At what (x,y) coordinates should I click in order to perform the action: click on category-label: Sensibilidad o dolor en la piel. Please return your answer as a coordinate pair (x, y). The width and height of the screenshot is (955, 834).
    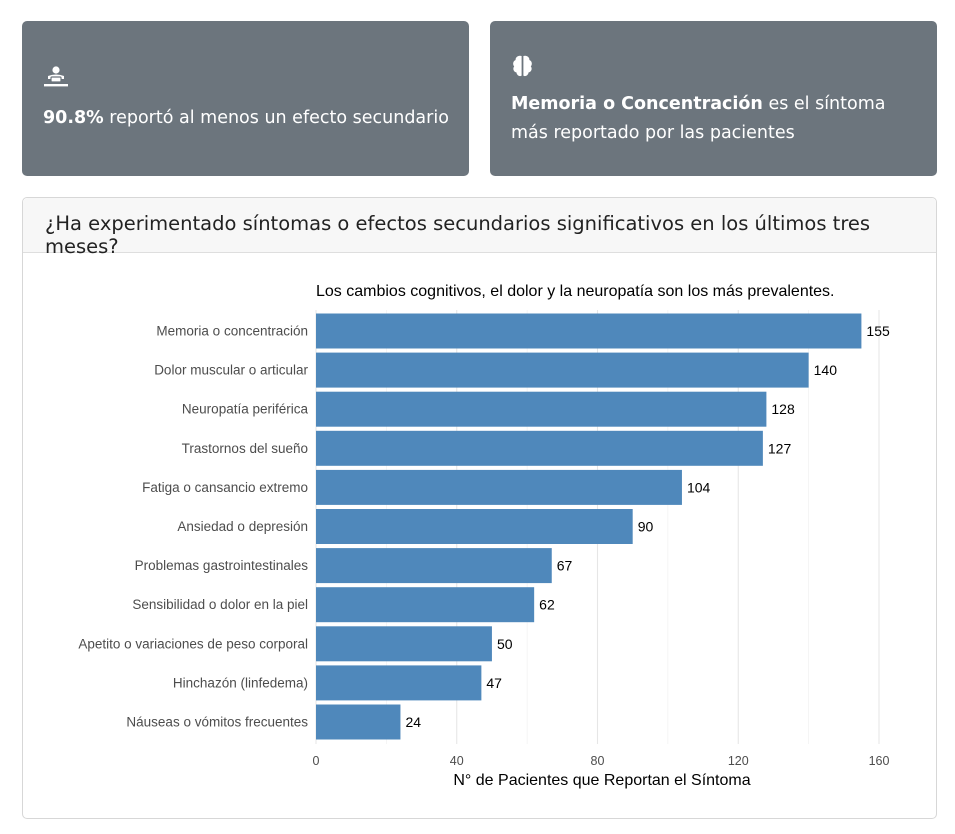
    Looking at the image, I should click on (220, 604).